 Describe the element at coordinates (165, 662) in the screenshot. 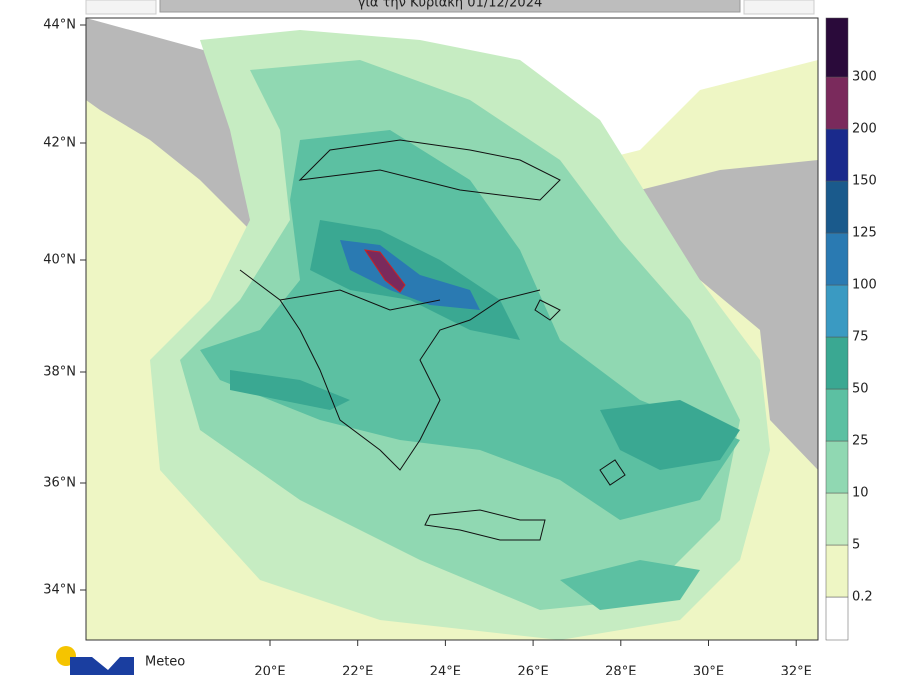

I see `logo-text: Meteo` at that location.